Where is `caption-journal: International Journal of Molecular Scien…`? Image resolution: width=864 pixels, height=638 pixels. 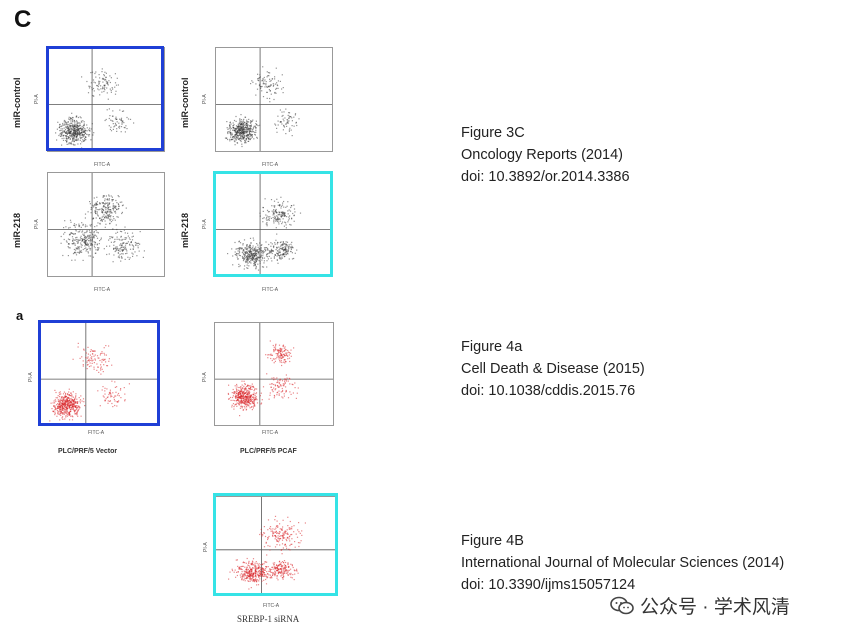 caption-journal: International Journal of Molecular Scien… is located at coordinates (623, 563).